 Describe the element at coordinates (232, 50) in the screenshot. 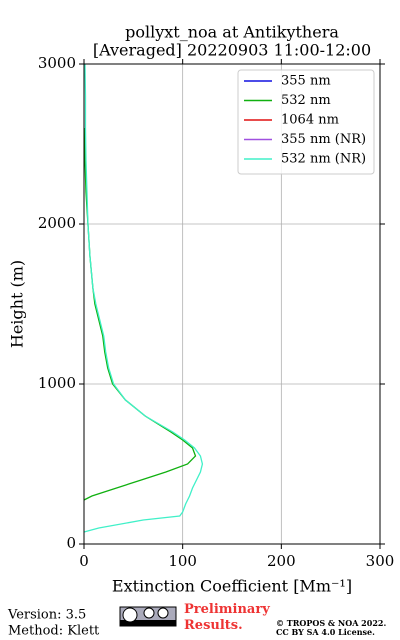

I see `chart-subtitle: [Averaged] 20220903 11:00-12:00` at that location.